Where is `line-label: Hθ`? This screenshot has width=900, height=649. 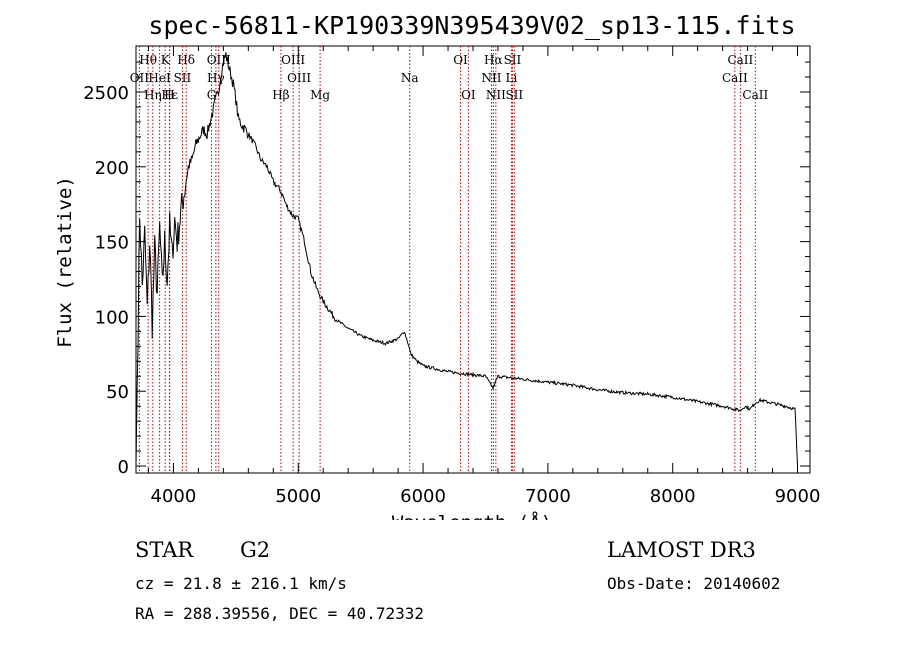 line-label: Hθ is located at coordinates (148, 60).